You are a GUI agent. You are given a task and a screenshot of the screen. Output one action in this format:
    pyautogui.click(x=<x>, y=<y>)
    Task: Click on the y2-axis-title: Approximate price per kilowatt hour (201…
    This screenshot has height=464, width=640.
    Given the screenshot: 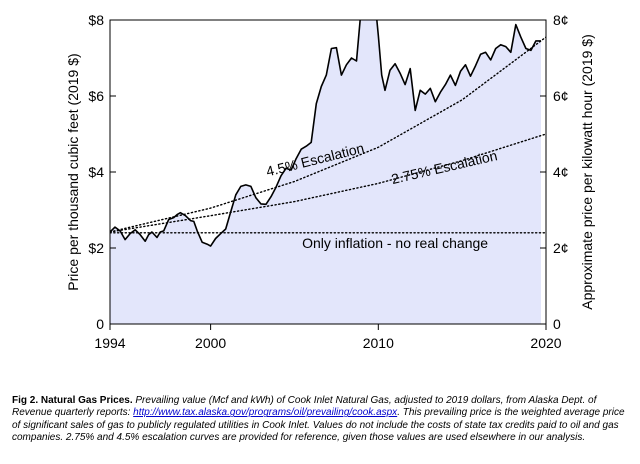 What is the action you would take?
    pyautogui.click(x=587, y=171)
    